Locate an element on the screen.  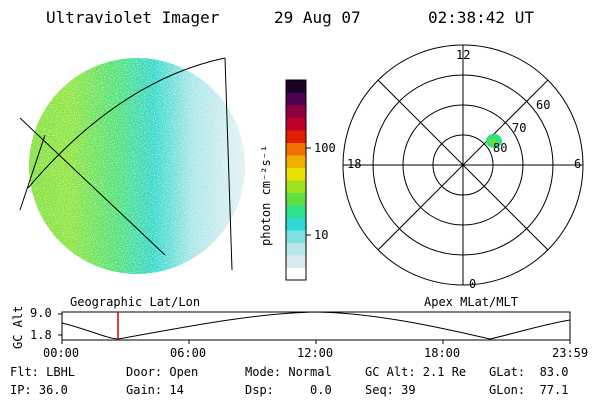
auroral-spot is located at coordinates (494, 141).